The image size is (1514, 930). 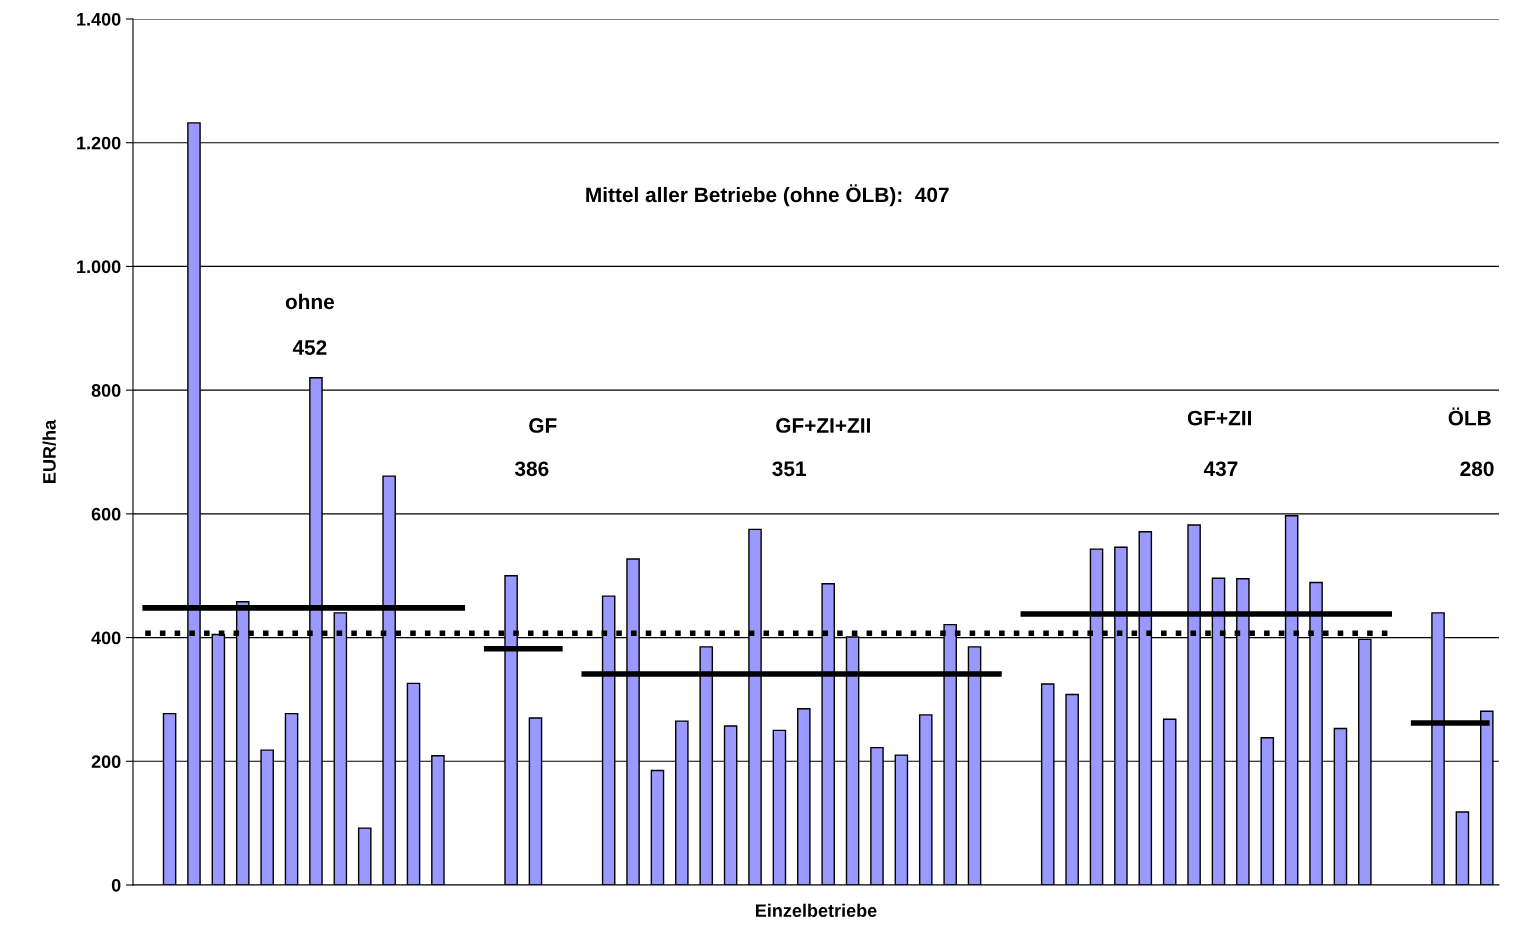 I want to click on annotation: Mittel aller Betriebe (ohne ÖLB): 407, so click(x=767, y=195).